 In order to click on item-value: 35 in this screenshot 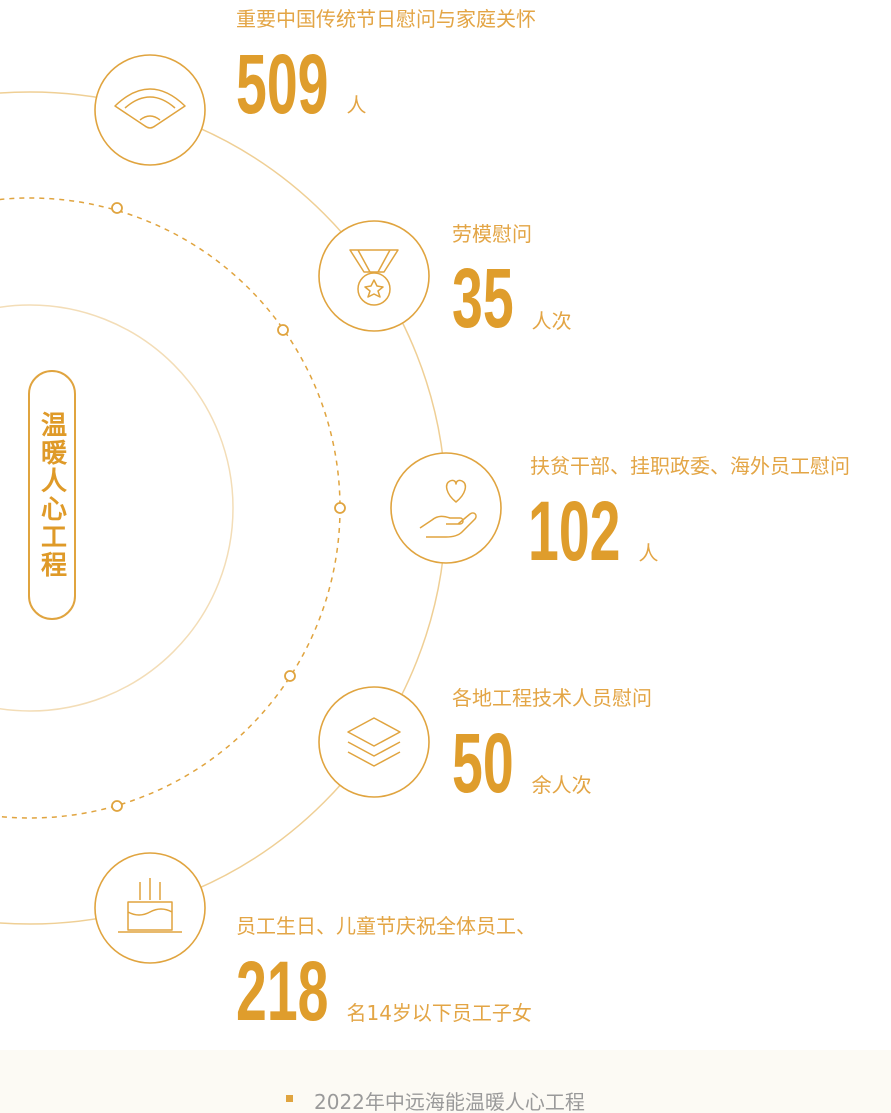, I will do `click(483, 299)`.